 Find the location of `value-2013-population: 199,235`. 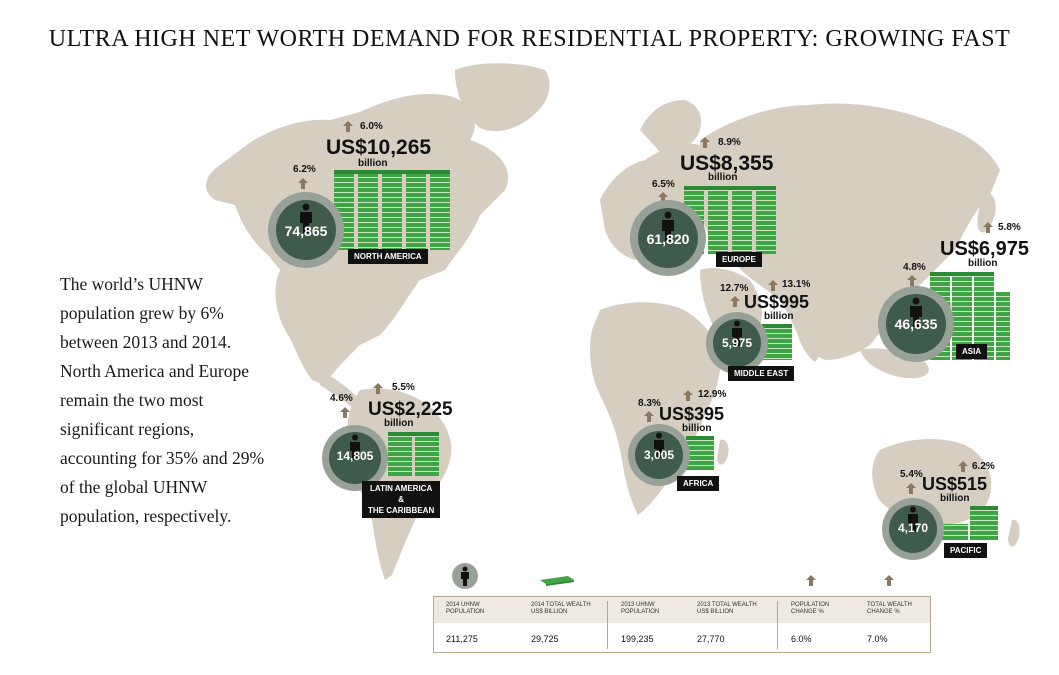

value-2013-population: 199,235 is located at coordinates (637, 639).